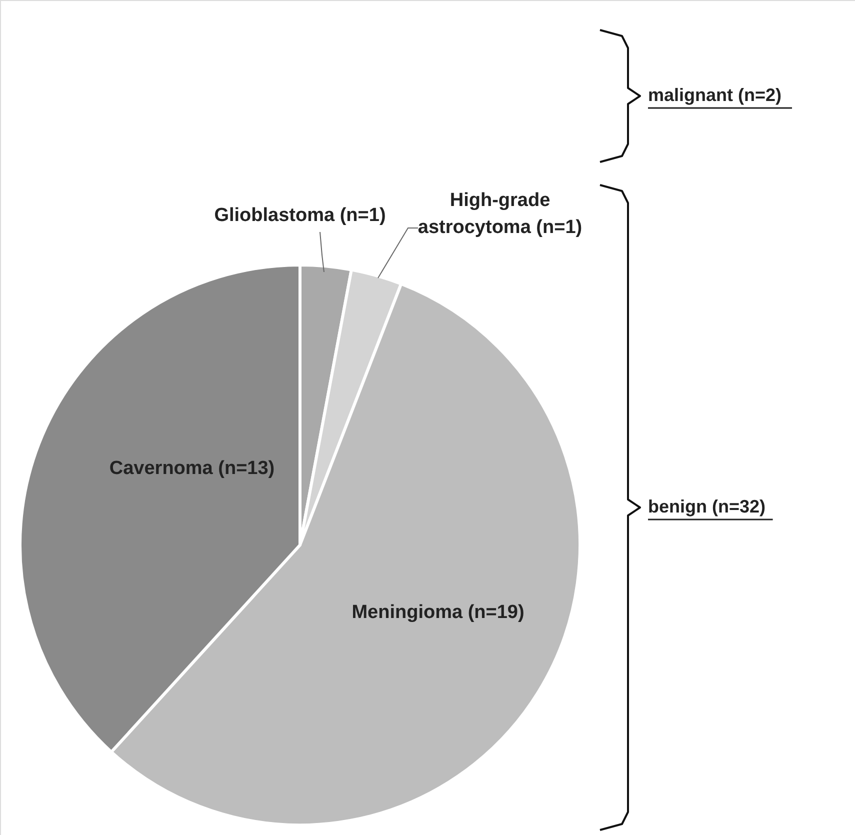 This screenshot has width=855, height=835. What do you see at coordinates (300, 215) in the screenshot?
I see `slice-label: Glioblastoma (n=1)` at bounding box center [300, 215].